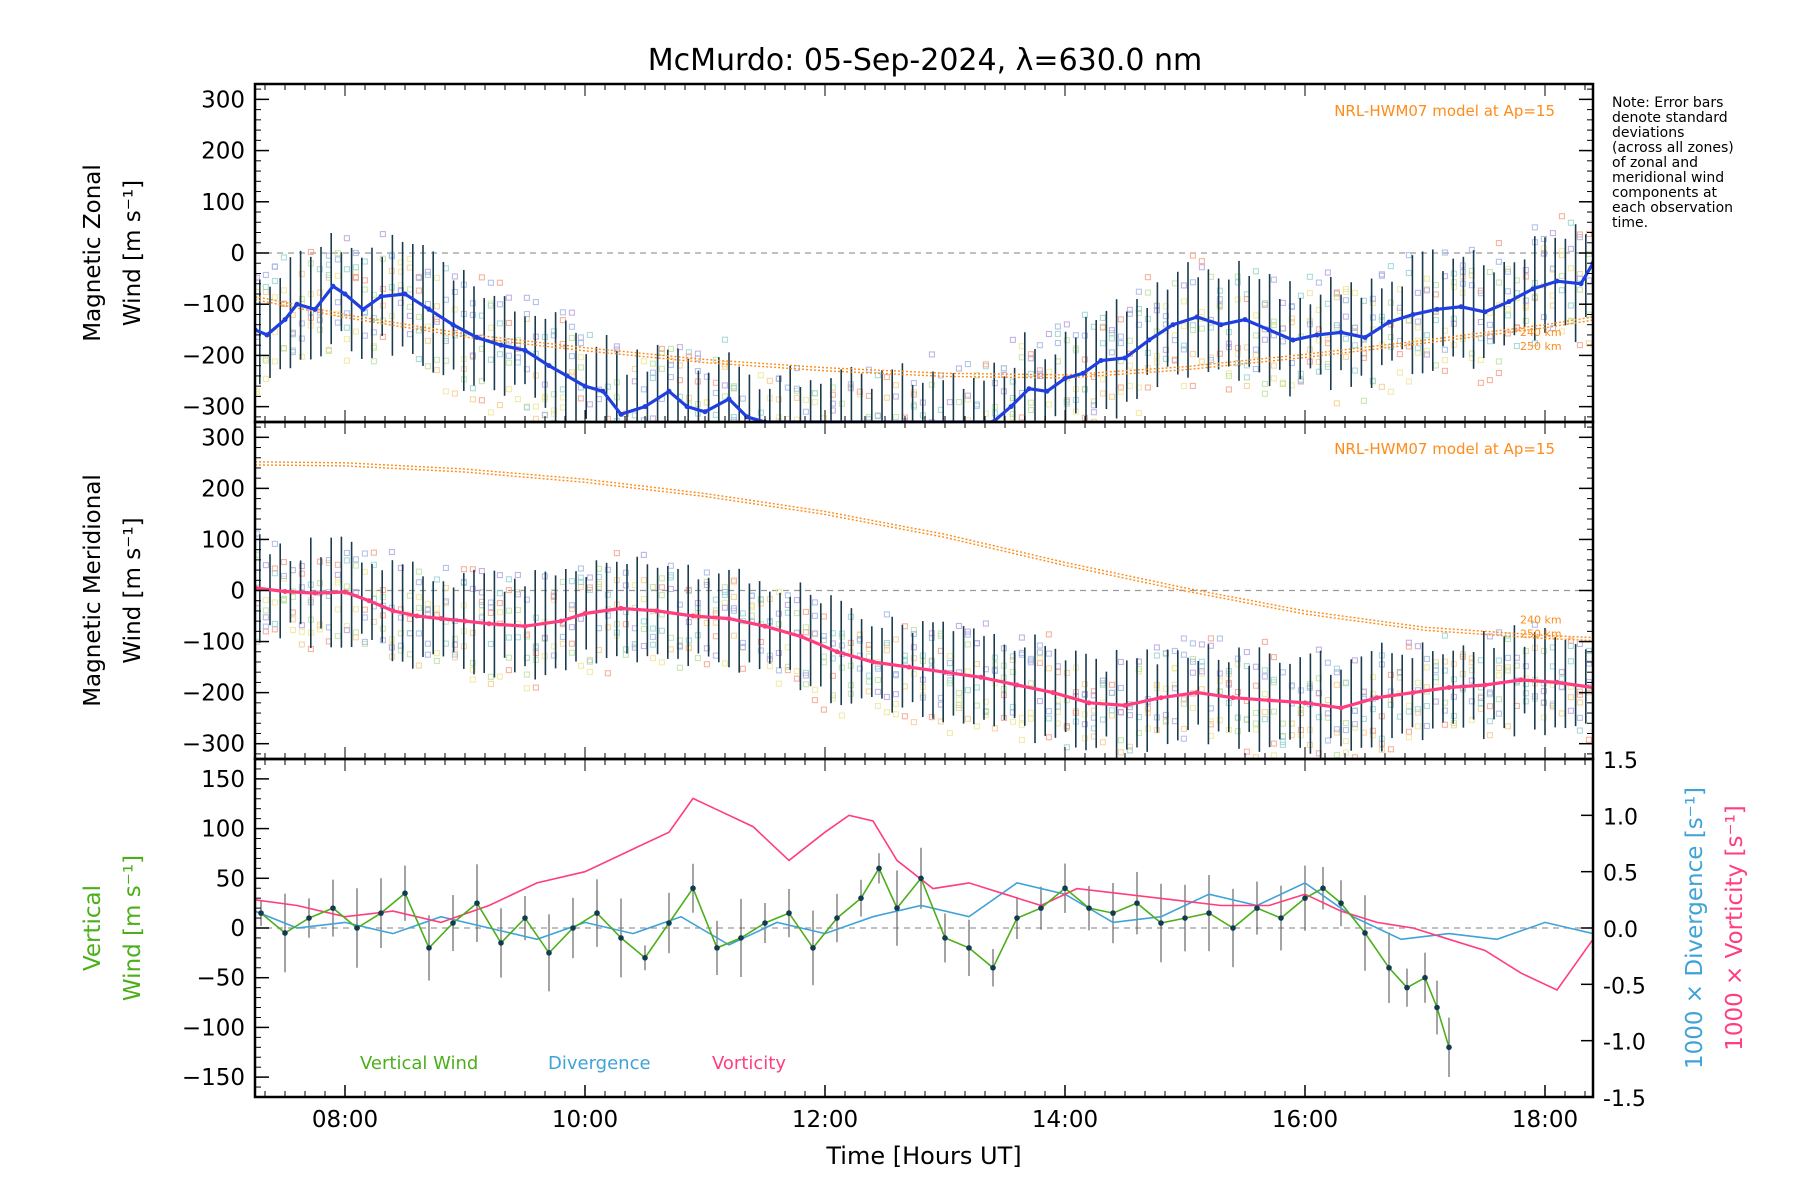 The image size is (1800, 1200). I want to click on model-alt-label: 240 km, so click(1541, 619).